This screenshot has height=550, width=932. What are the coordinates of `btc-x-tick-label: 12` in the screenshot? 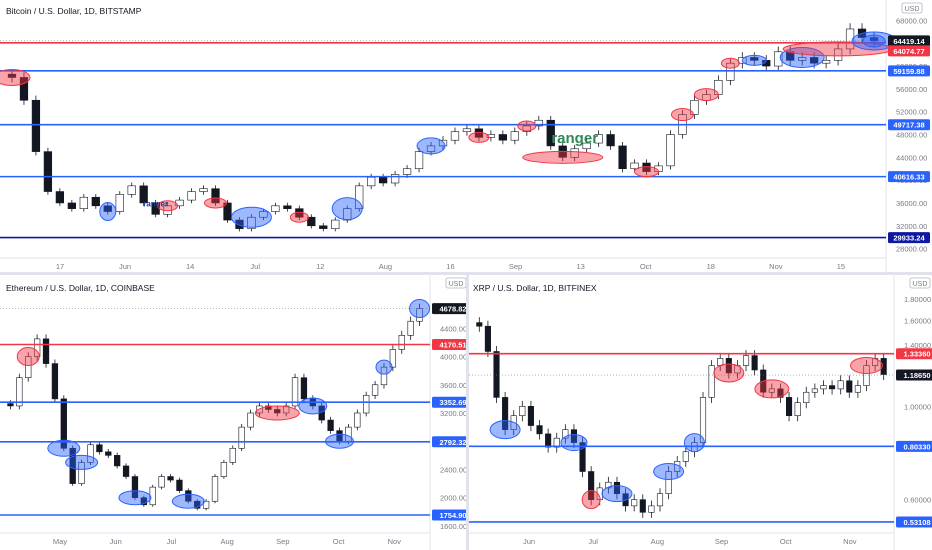 It's located at (320, 266).